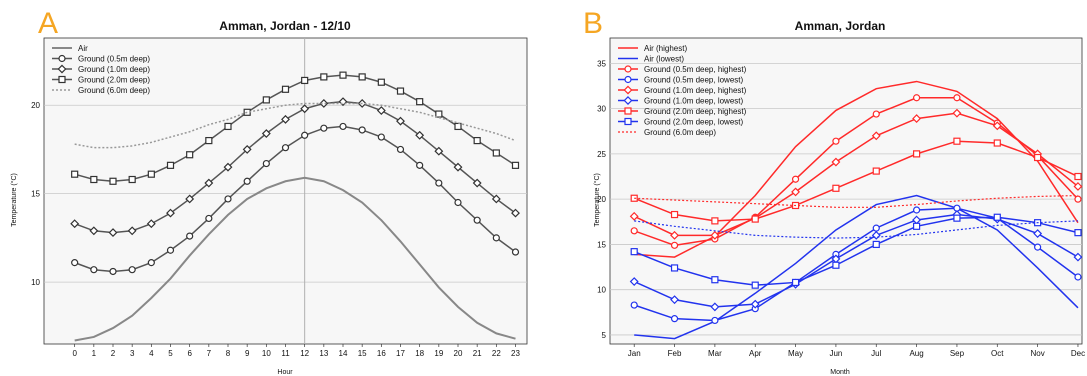 The width and height of the screenshot is (1087, 376). I want to click on x-tick-label: 12, so click(304, 353).